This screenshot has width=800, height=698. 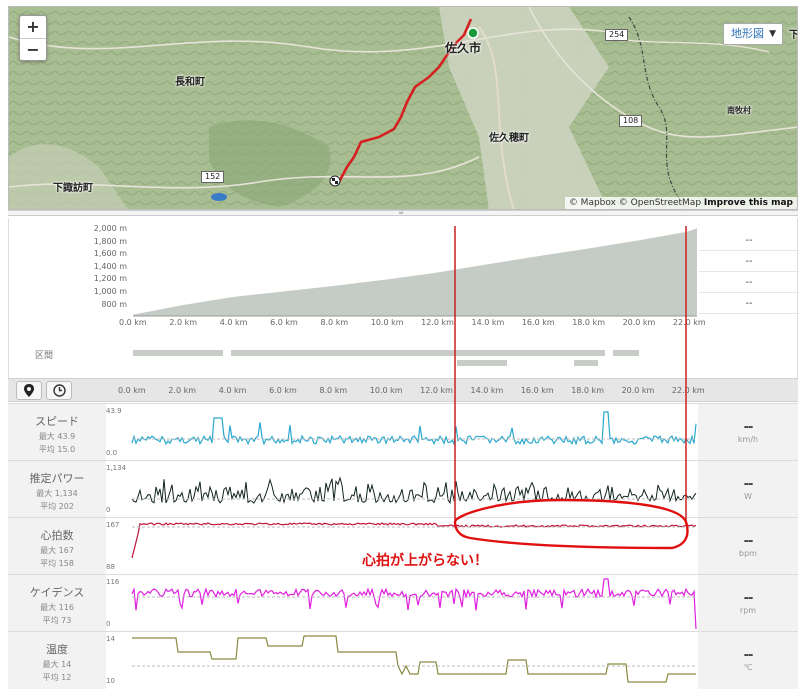 What do you see at coordinates (57, 592) in the screenshot?
I see `metric-name: ケイデンス` at bounding box center [57, 592].